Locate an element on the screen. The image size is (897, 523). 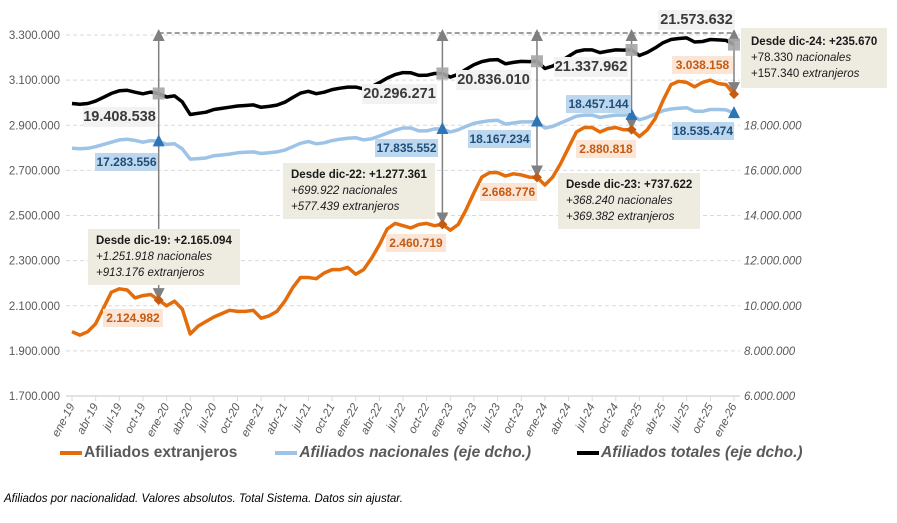
x-tick-label: abr-20 is located at coordinates (183, 418).